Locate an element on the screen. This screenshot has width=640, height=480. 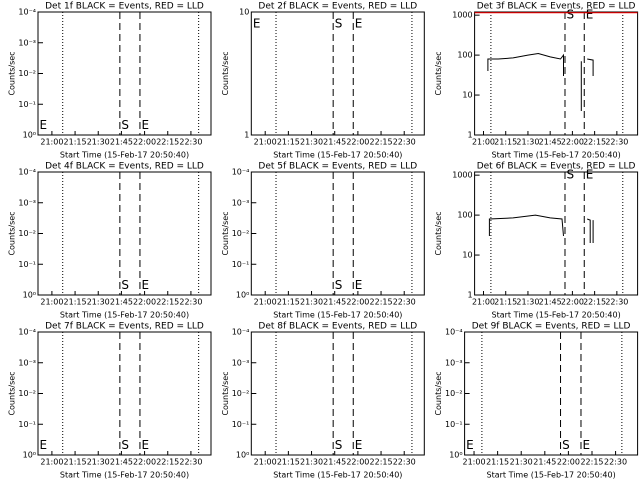
panel-title: Det 1f BLACK = Events, RED = LLD is located at coordinates (124, 7).